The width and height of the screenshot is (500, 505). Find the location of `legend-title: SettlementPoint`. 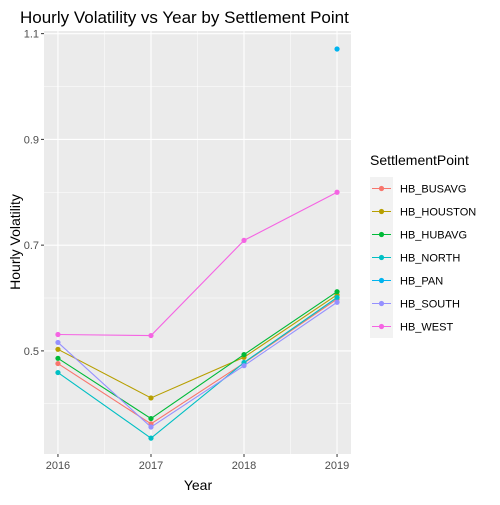

legend-title: SettlementPoint is located at coordinates (419, 160).